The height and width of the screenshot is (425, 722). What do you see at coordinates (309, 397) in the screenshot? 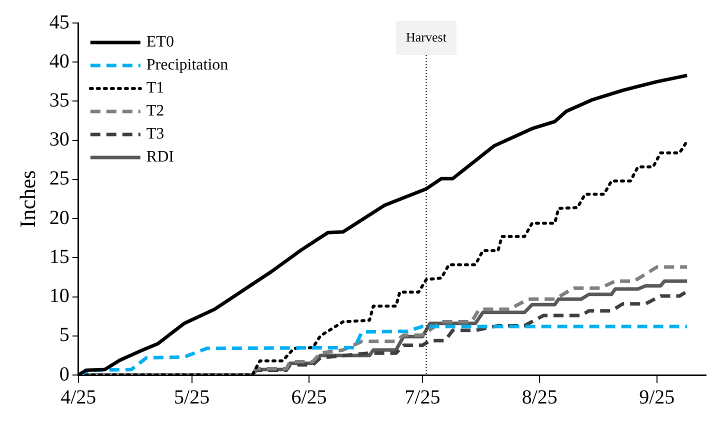
I see `x-tick-label: 6/25` at bounding box center [309, 397].